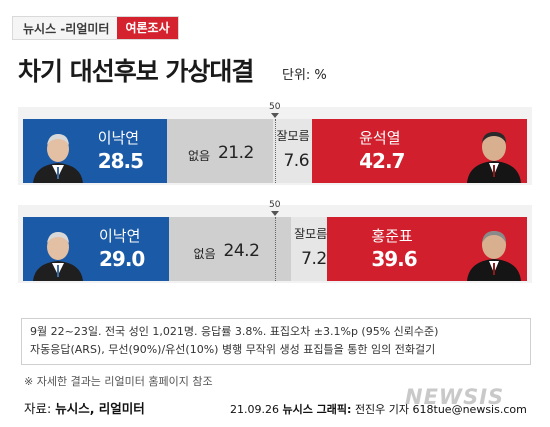 The height and width of the screenshot is (427, 550). Describe the element at coordinates (380, 138) in the screenshot. I see `right-candidate-name: 윤석열` at that location.